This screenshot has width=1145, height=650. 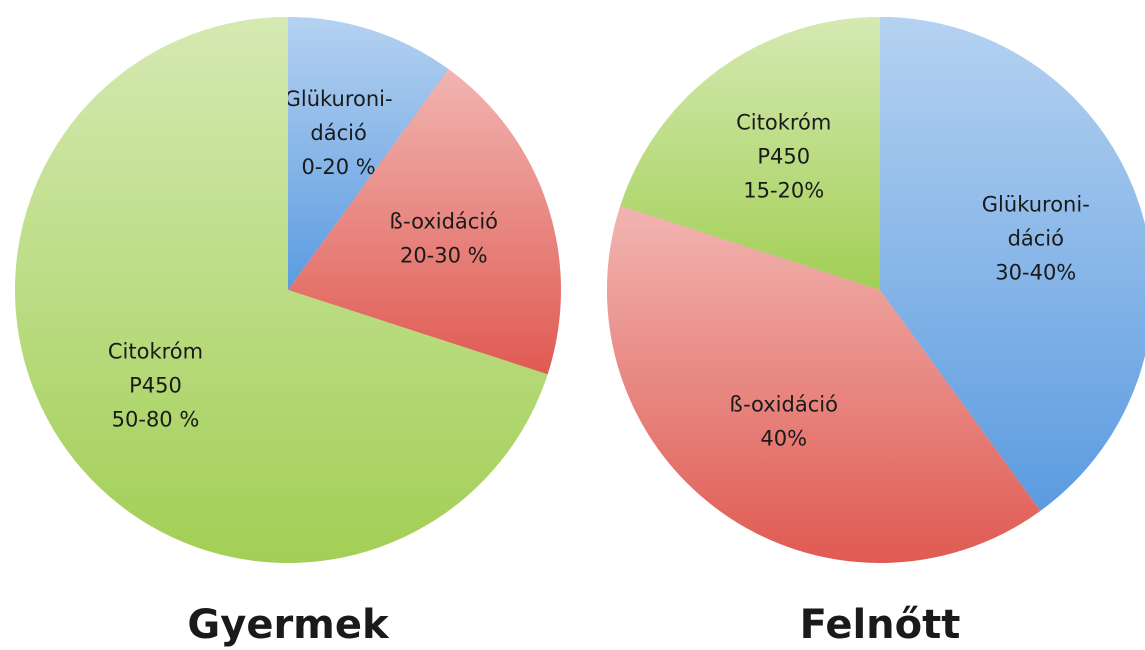 What do you see at coordinates (783, 422) in the screenshot?
I see `slice-label: ß-oxidáció 40%` at bounding box center [783, 422].